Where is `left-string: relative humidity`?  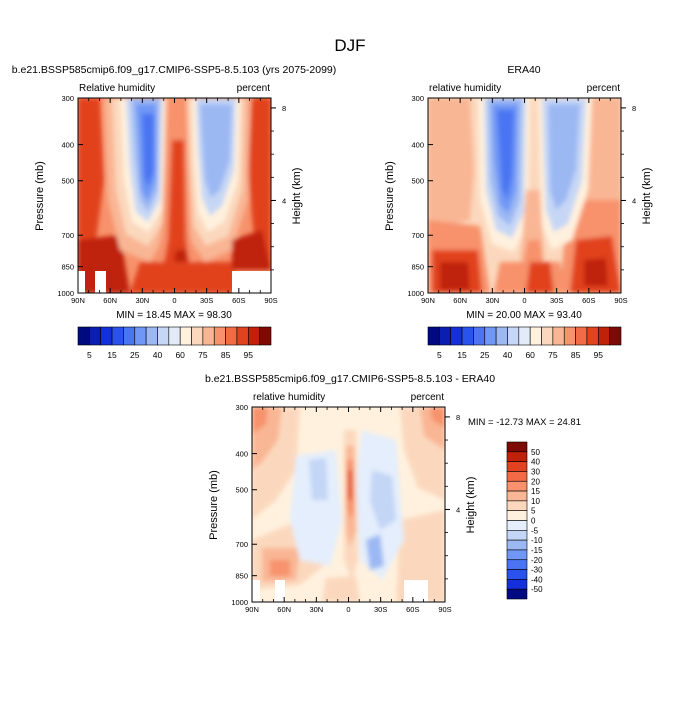 left-string: relative humidity is located at coordinates (465, 88).